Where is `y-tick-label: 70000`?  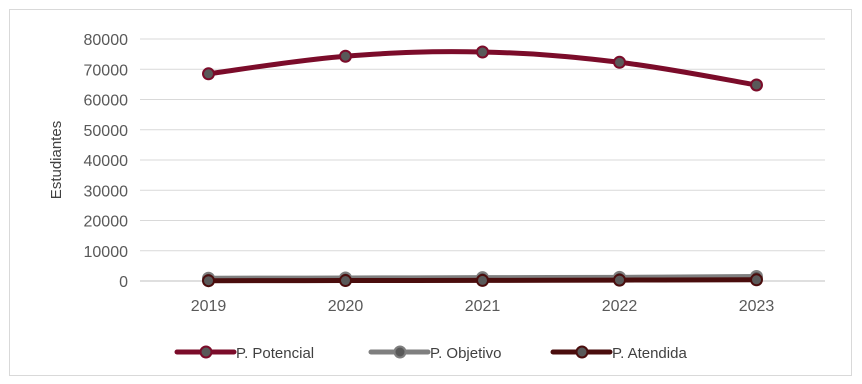
y-tick-label: 70000 is located at coordinates (106, 70).